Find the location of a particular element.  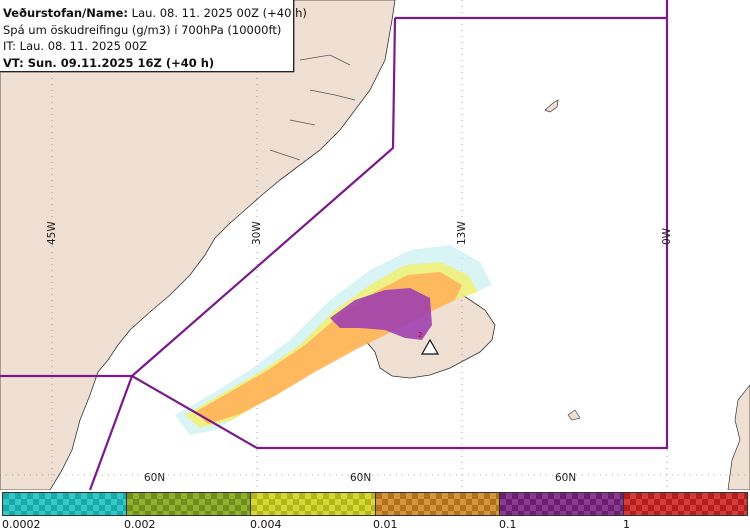

legend-swatch-purple is located at coordinates (561, 504).